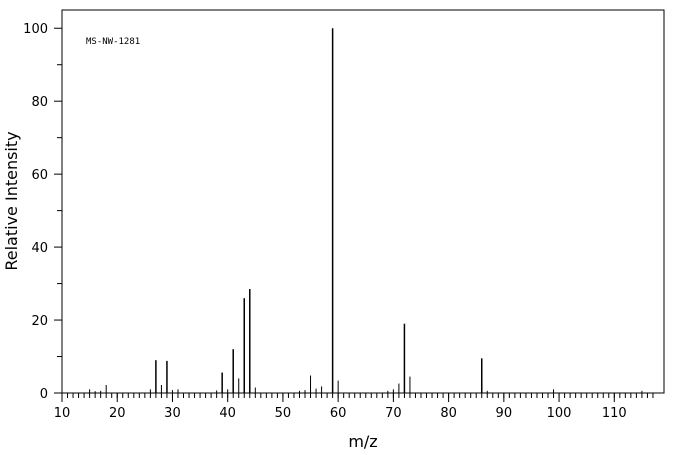 This screenshot has height=455, width=676. Describe the element at coordinates (11, 200) in the screenshot. I see `y-axis-label: Relative Intensity` at that location.